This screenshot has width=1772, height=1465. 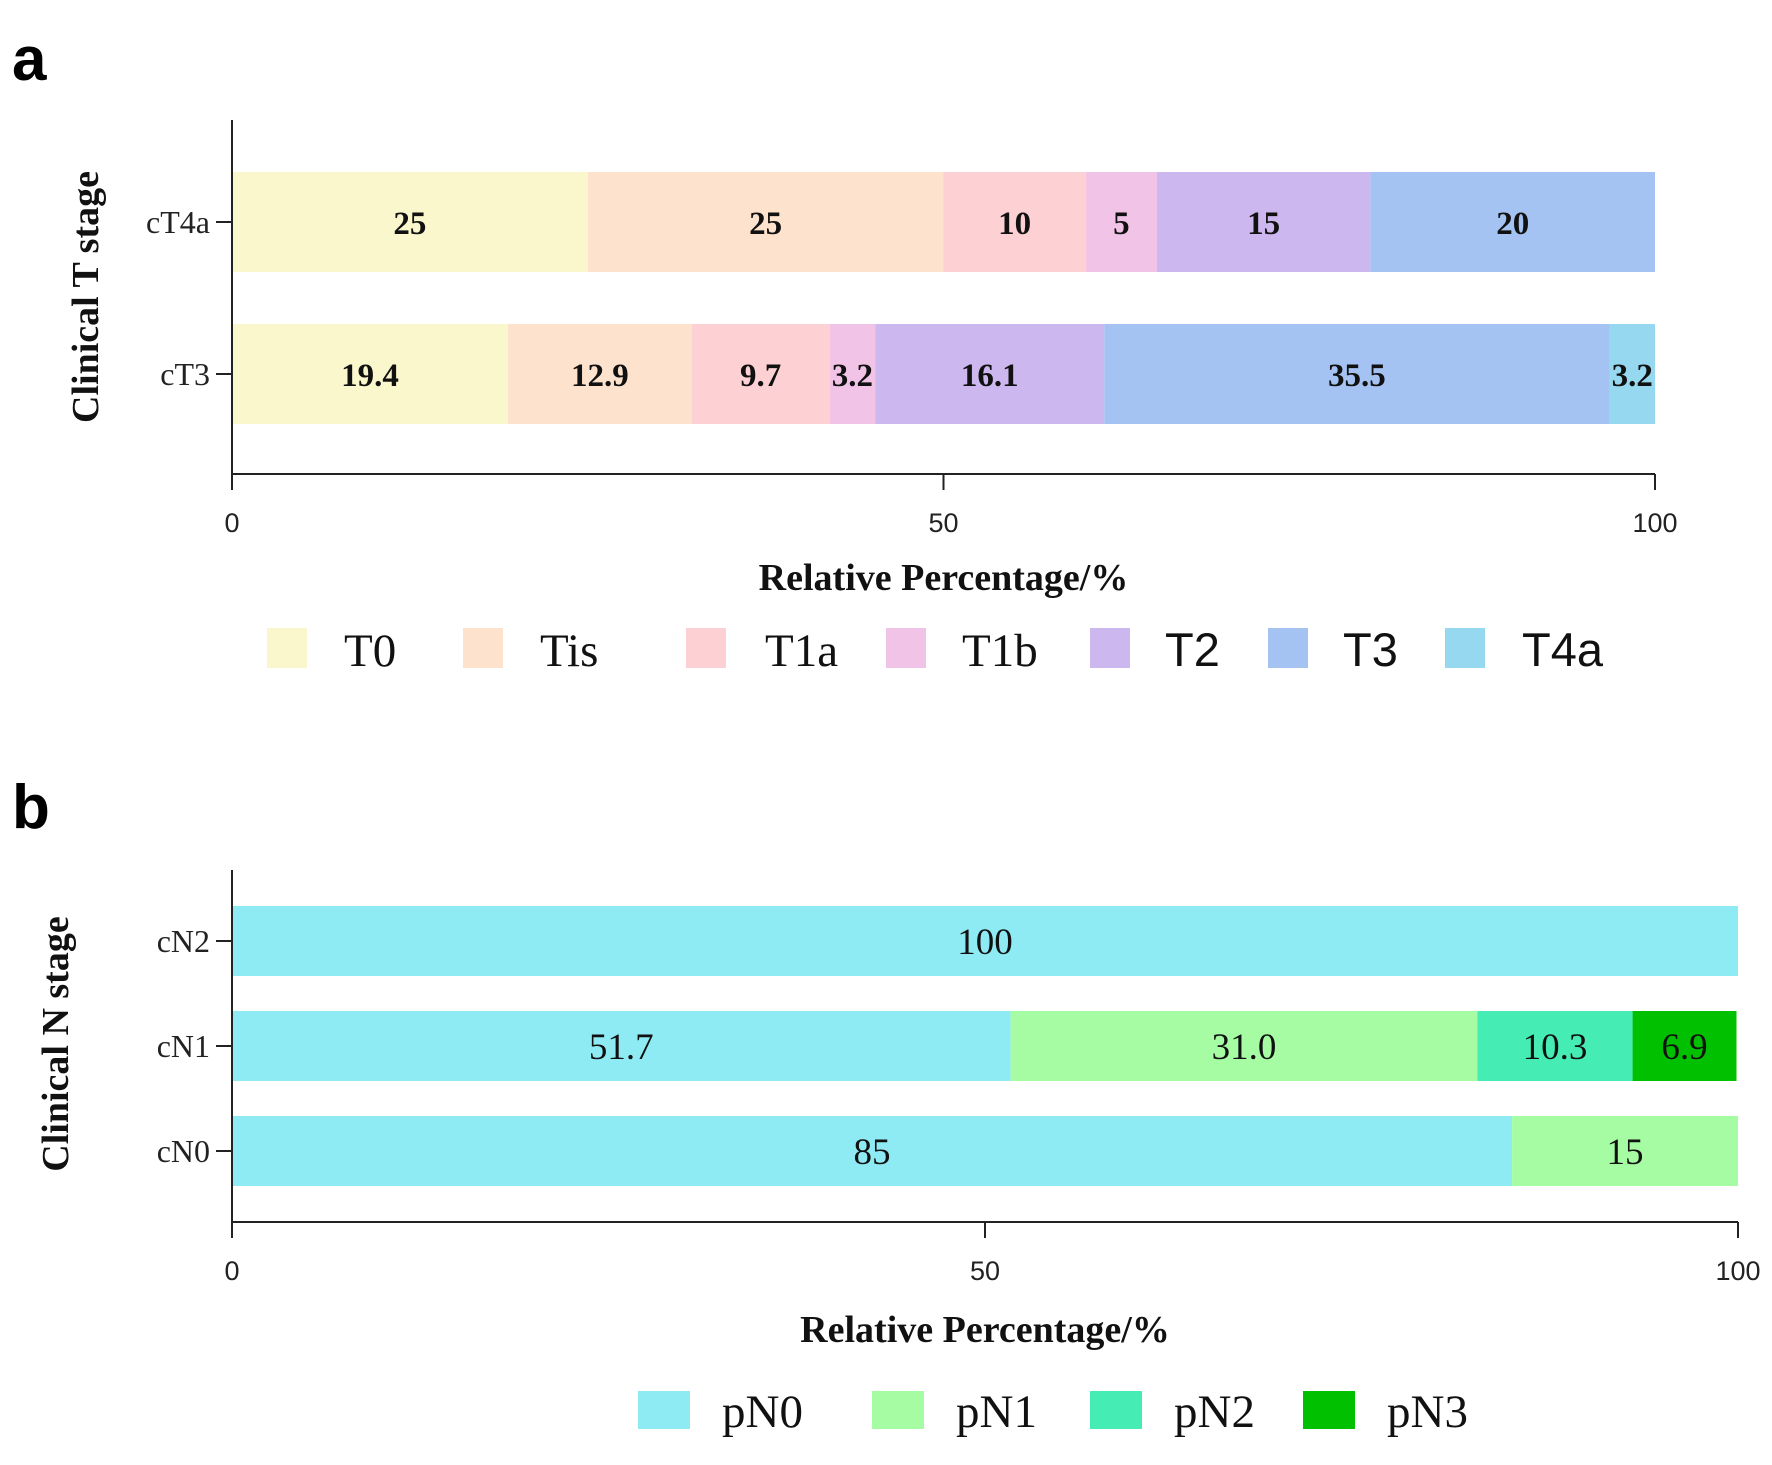 What do you see at coordinates (762, 1412) in the screenshot?
I see `legend-label-pN0: pN0` at bounding box center [762, 1412].